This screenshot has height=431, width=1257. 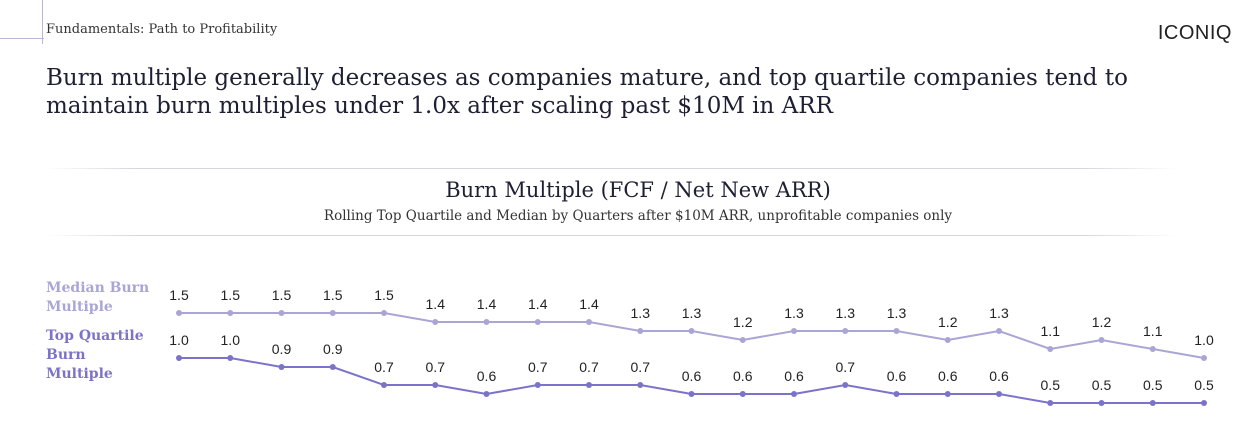 I want to click on section-label: Fundamentals: Path to Profitability, so click(x=162, y=29).